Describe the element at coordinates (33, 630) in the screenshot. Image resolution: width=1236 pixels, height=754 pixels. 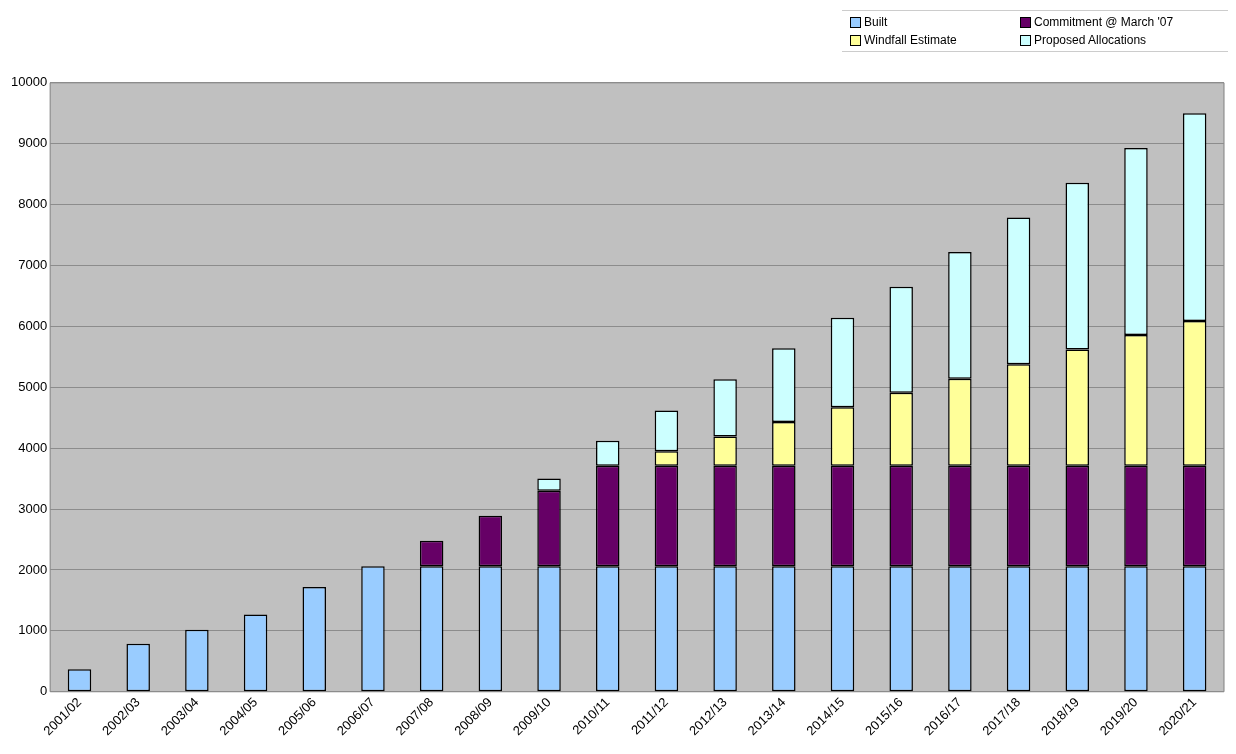
I see `y-tick-label: 1000` at that location.